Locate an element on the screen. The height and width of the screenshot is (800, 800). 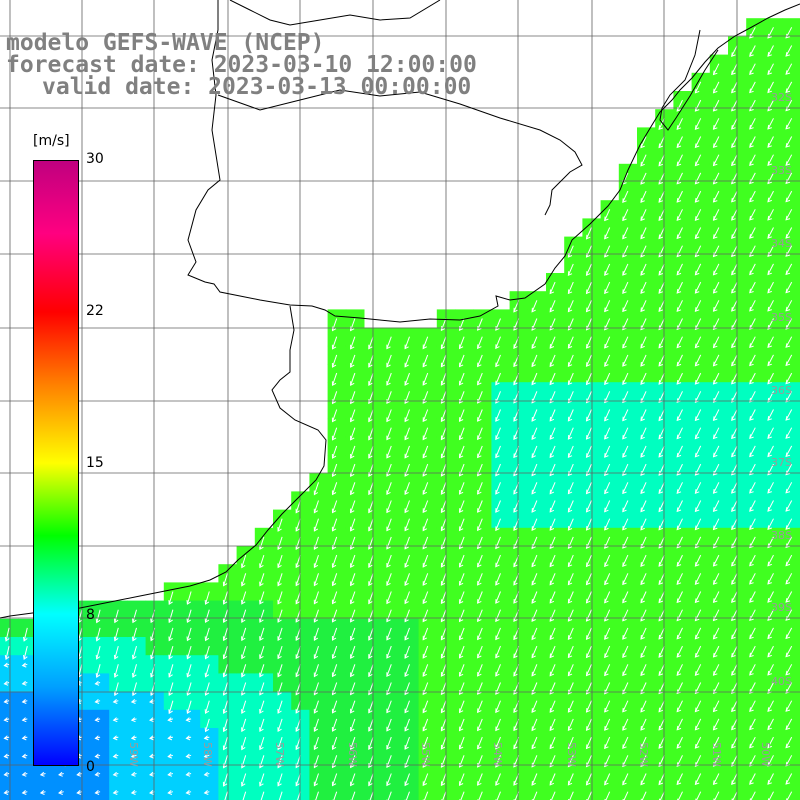
longitude-label: 52W is located at coordinates (643, 754).